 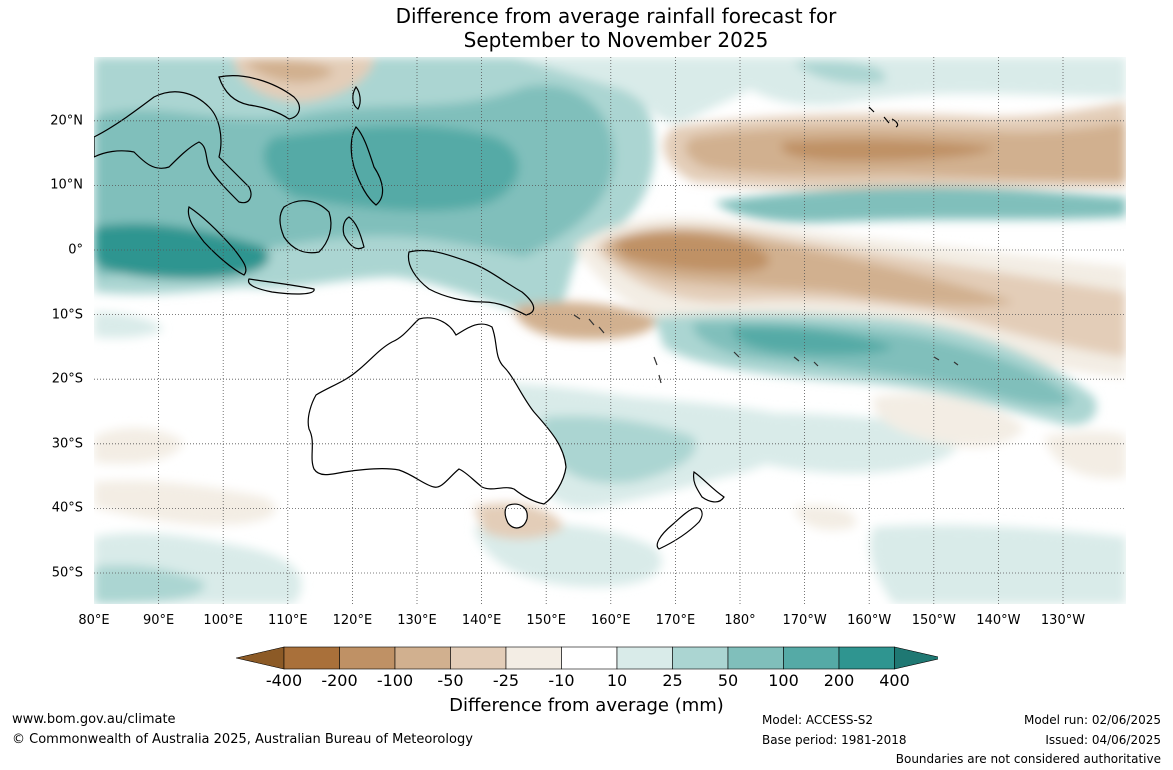 I want to click on issued-date: Issued: 04/06/2025, so click(x=1103, y=740).